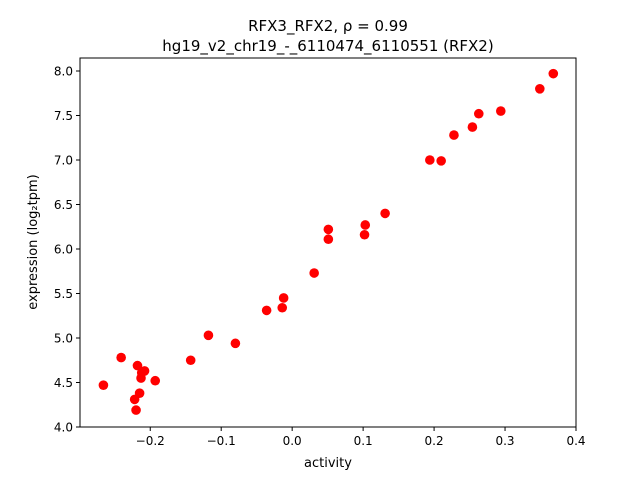 The height and width of the screenshot is (484, 640). Describe the element at coordinates (63, 294) in the screenshot. I see `y-tick-label: 5.5` at that location.